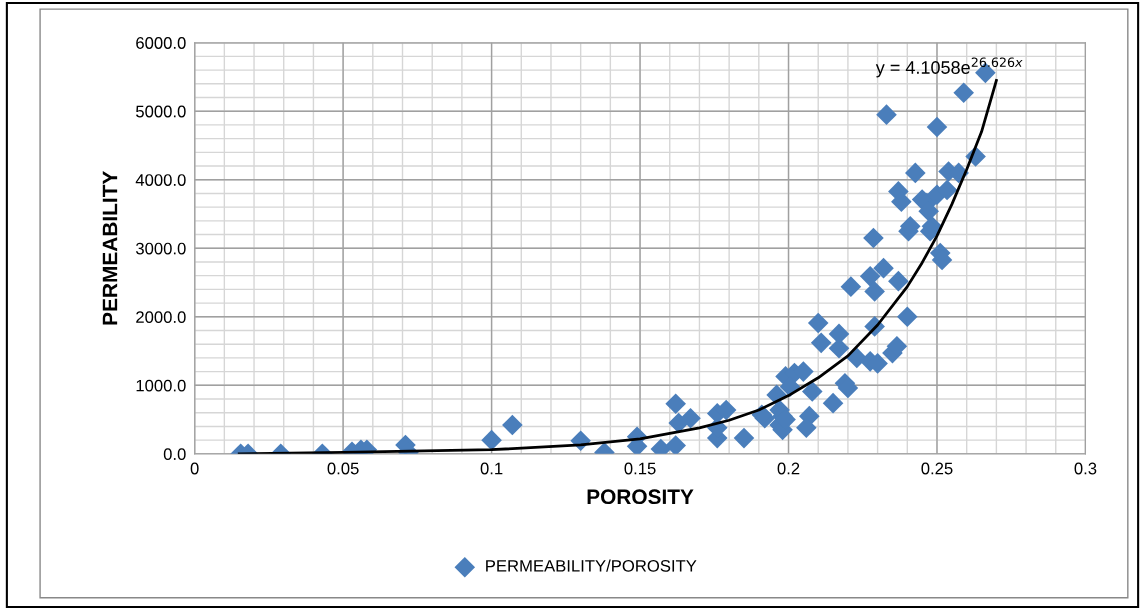 The height and width of the screenshot is (610, 1145). I want to click on y-tick-label: 1000.0, so click(161, 385).